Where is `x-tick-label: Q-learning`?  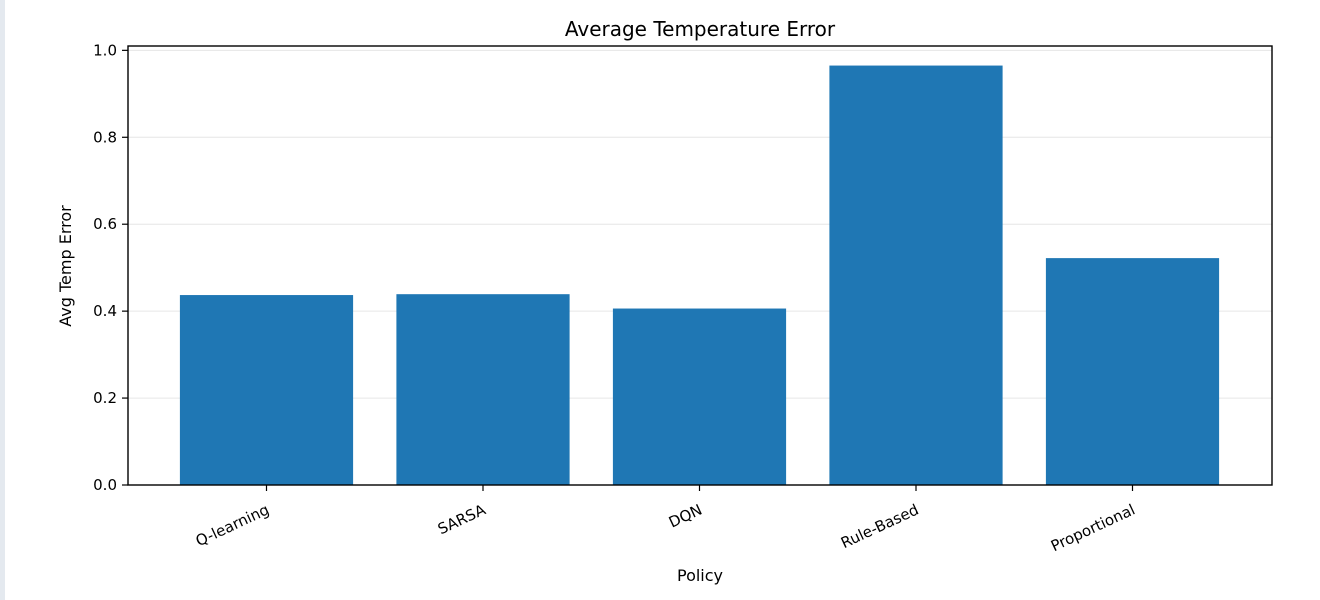
x-tick-label: Q-learning is located at coordinates (232, 526).